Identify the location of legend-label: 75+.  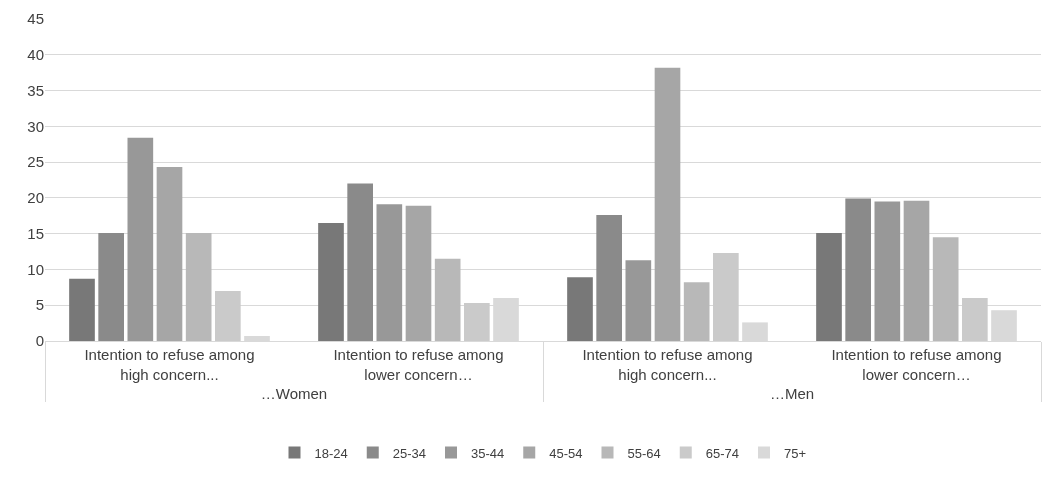
(795, 453).